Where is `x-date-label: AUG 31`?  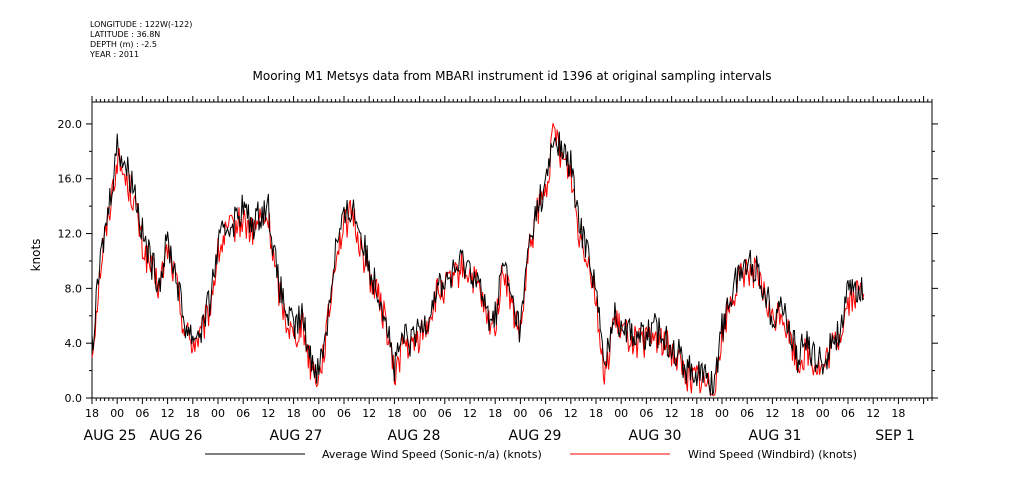 x-date-label: AUG 31 is located at coordinates (775, 436).